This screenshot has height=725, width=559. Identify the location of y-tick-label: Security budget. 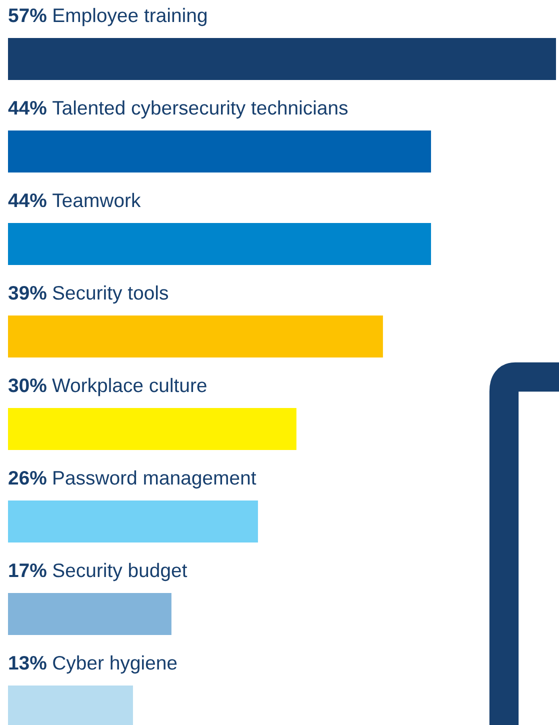
(120, 572).